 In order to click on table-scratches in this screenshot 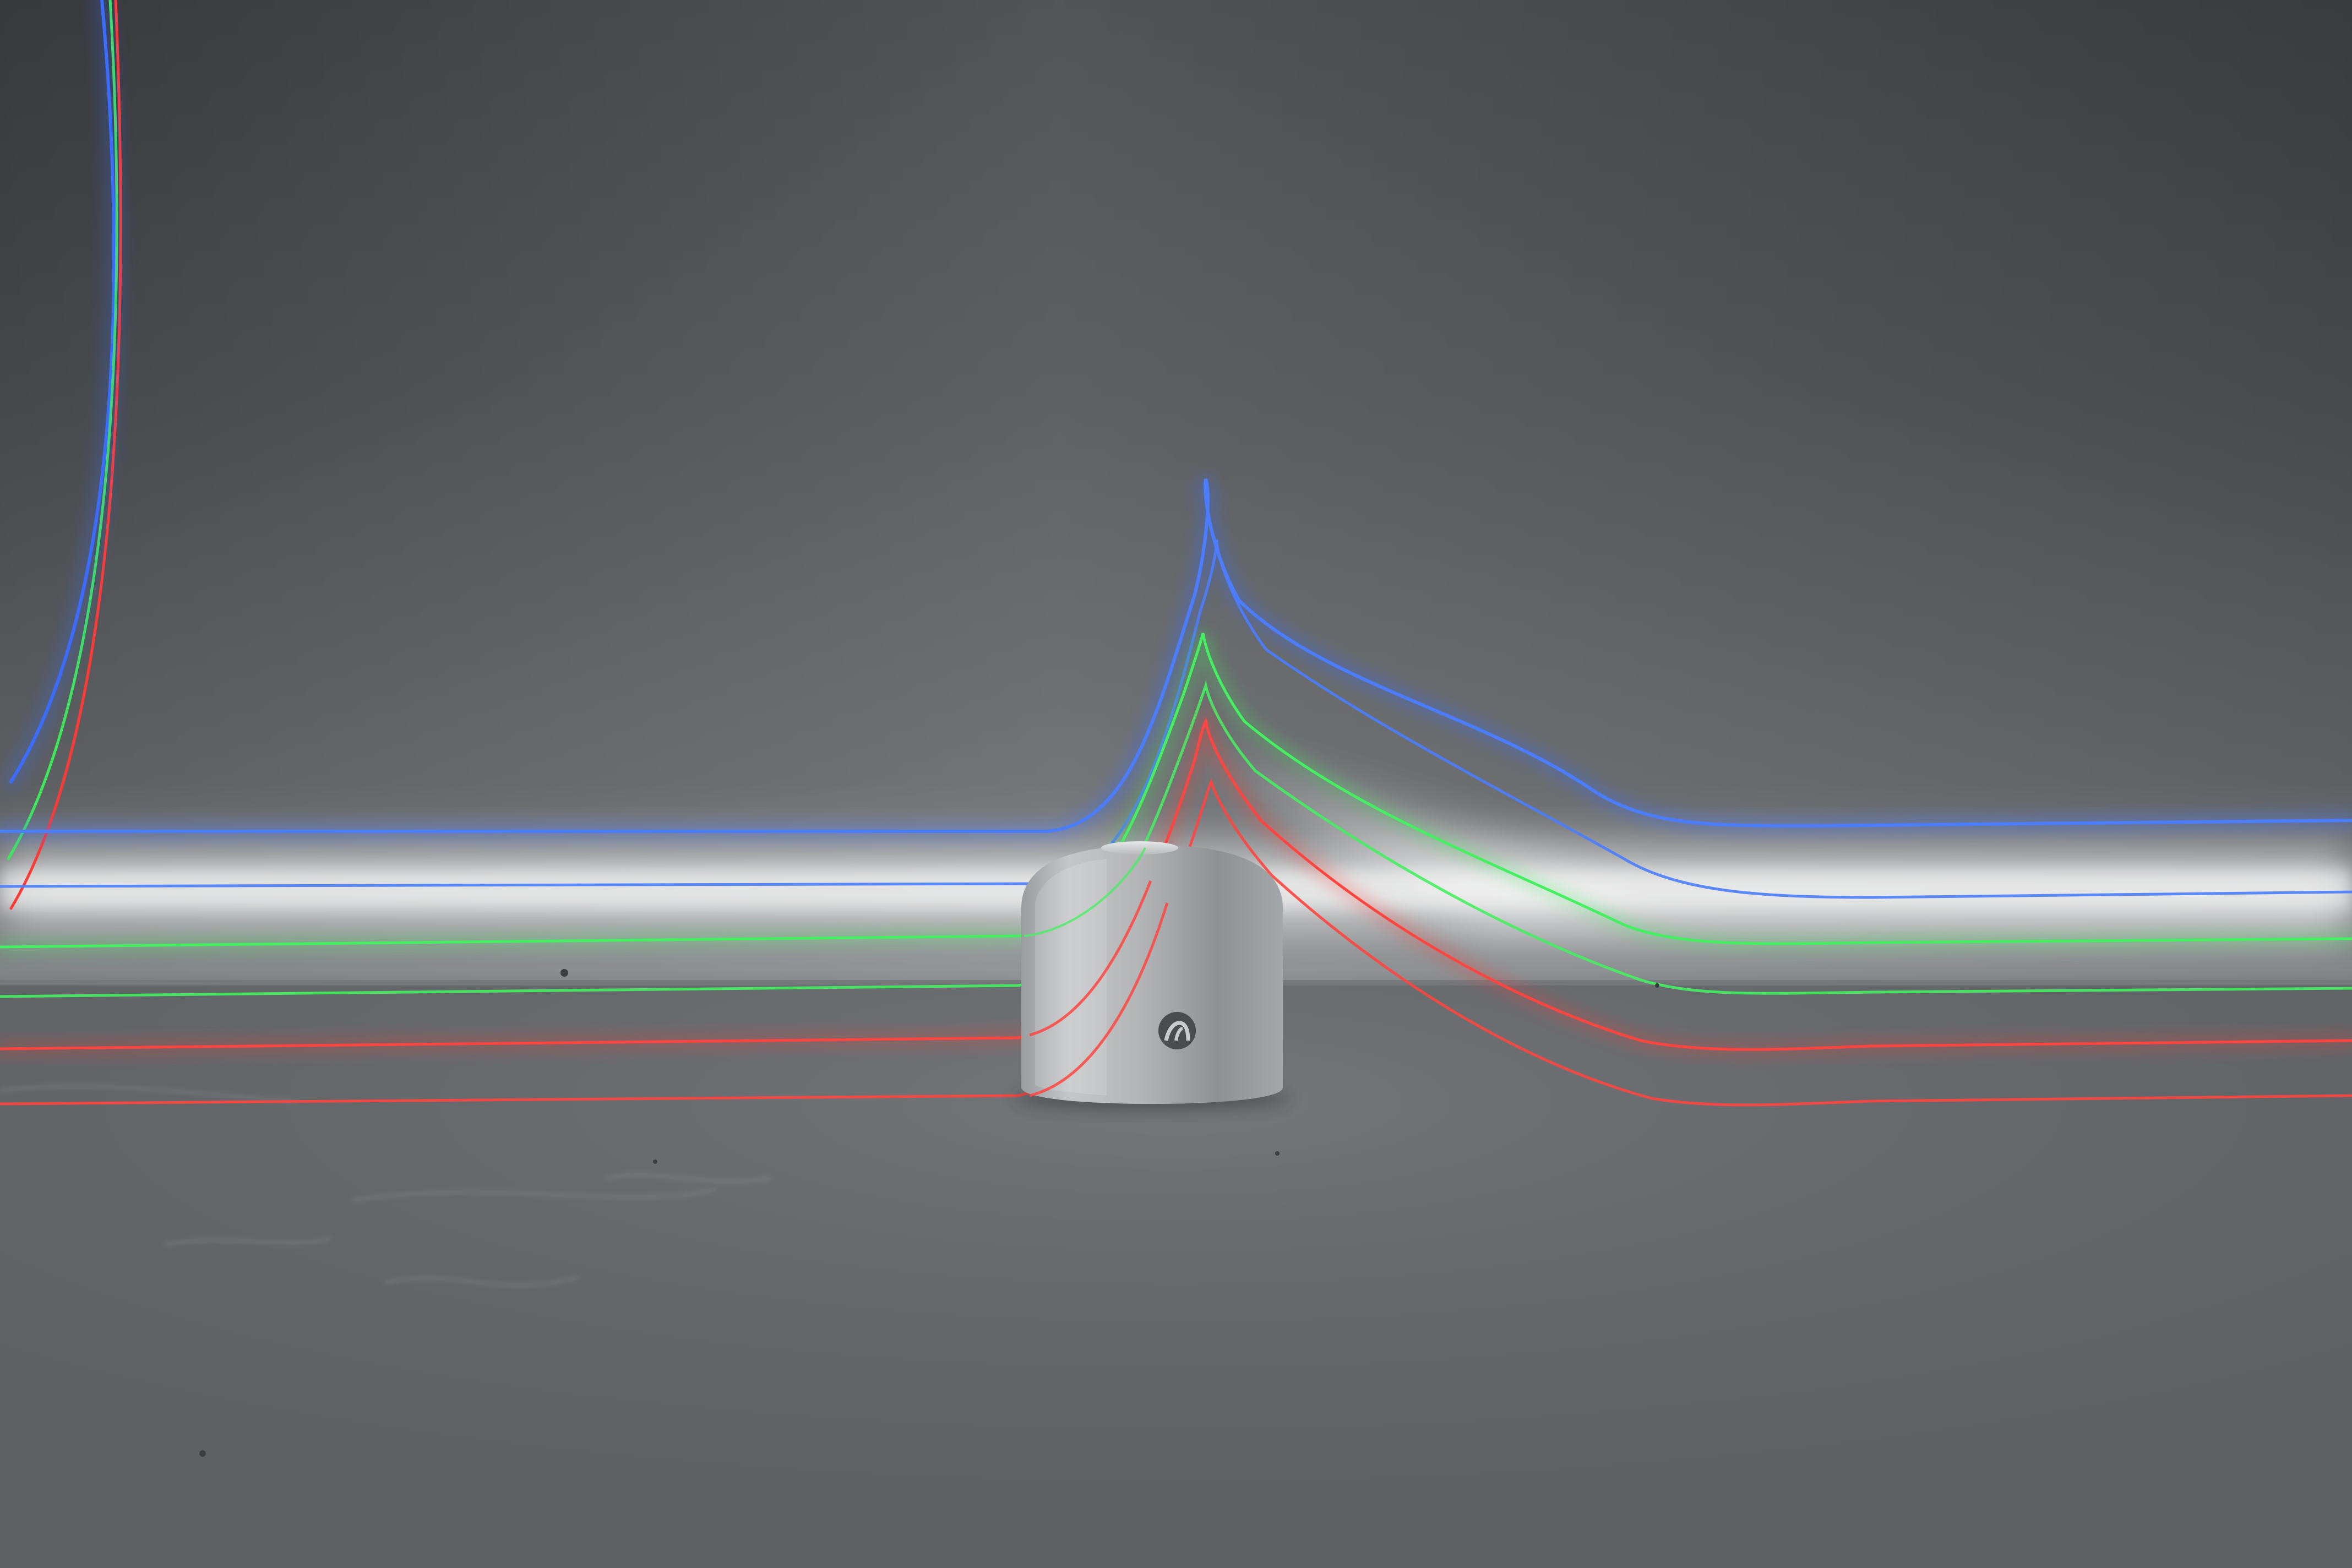, I will do `click(385, 1186)`.